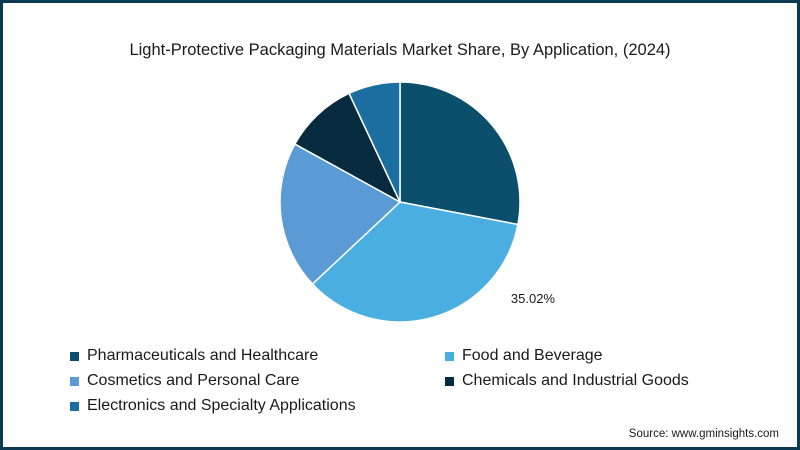  I want to click on slice-data-label: 35.02%, so click(533, 298).